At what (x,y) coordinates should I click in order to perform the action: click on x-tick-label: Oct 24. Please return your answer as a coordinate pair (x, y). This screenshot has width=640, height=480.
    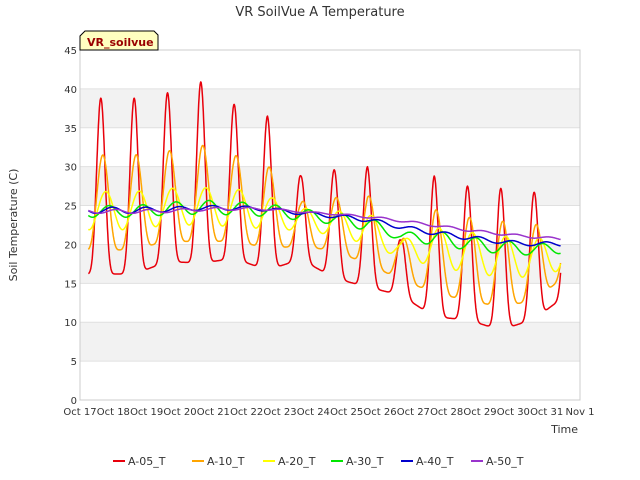
    Looking at the image, I should click on (313, 412).